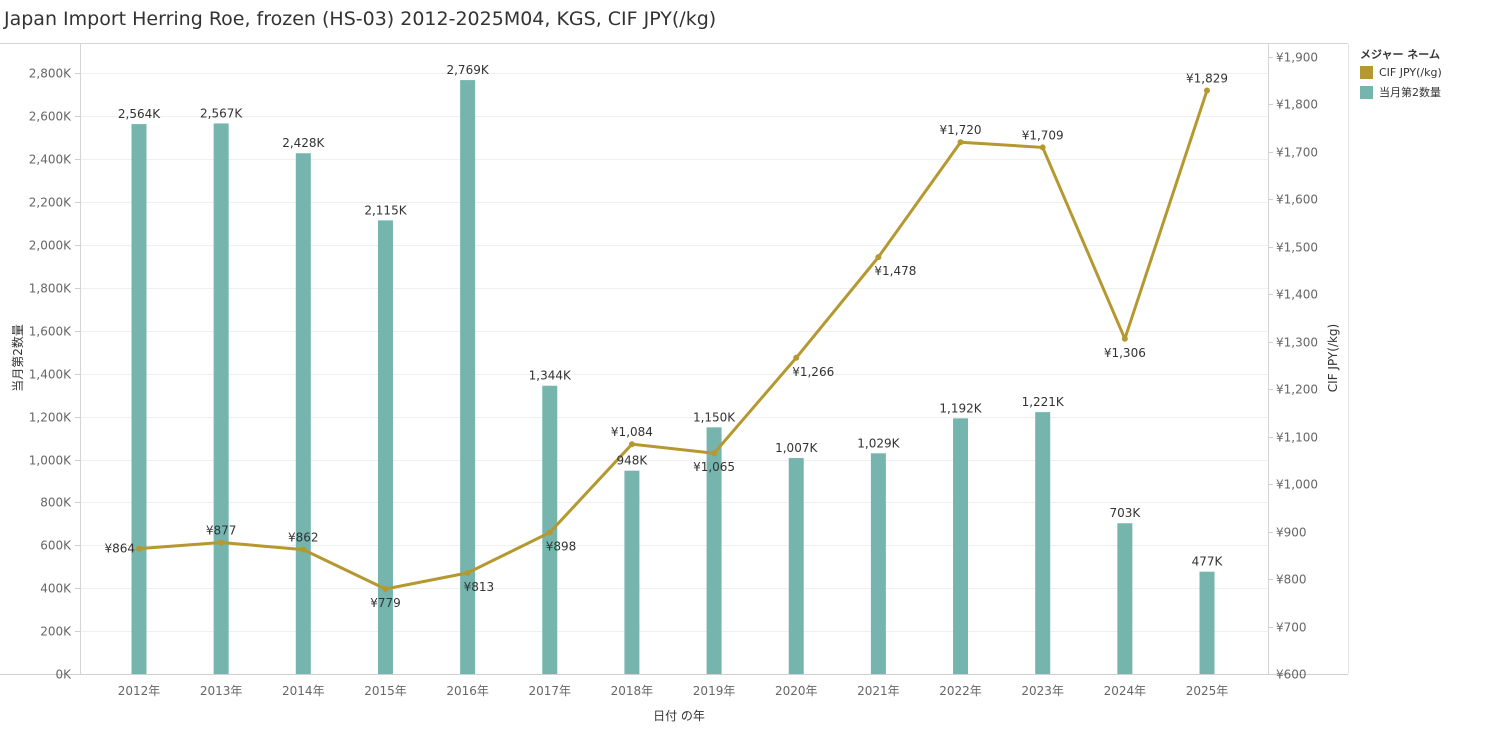  What do you see at coordinates (714, 417) in the screenshot?
I see `bar-label: 1,150K` at bounding box center [714, 417].